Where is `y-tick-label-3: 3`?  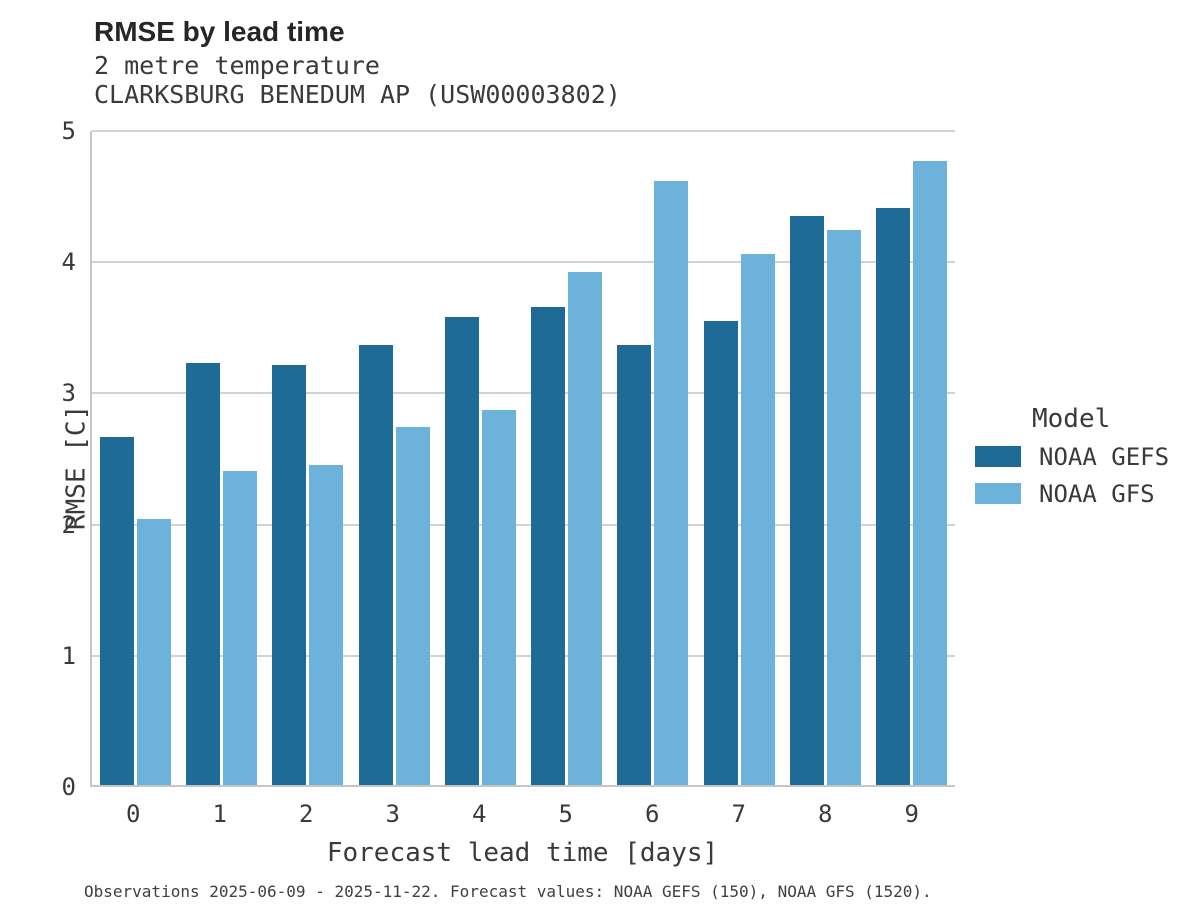
y-tick-label-3: 3 is located at coordinates (68, 393).